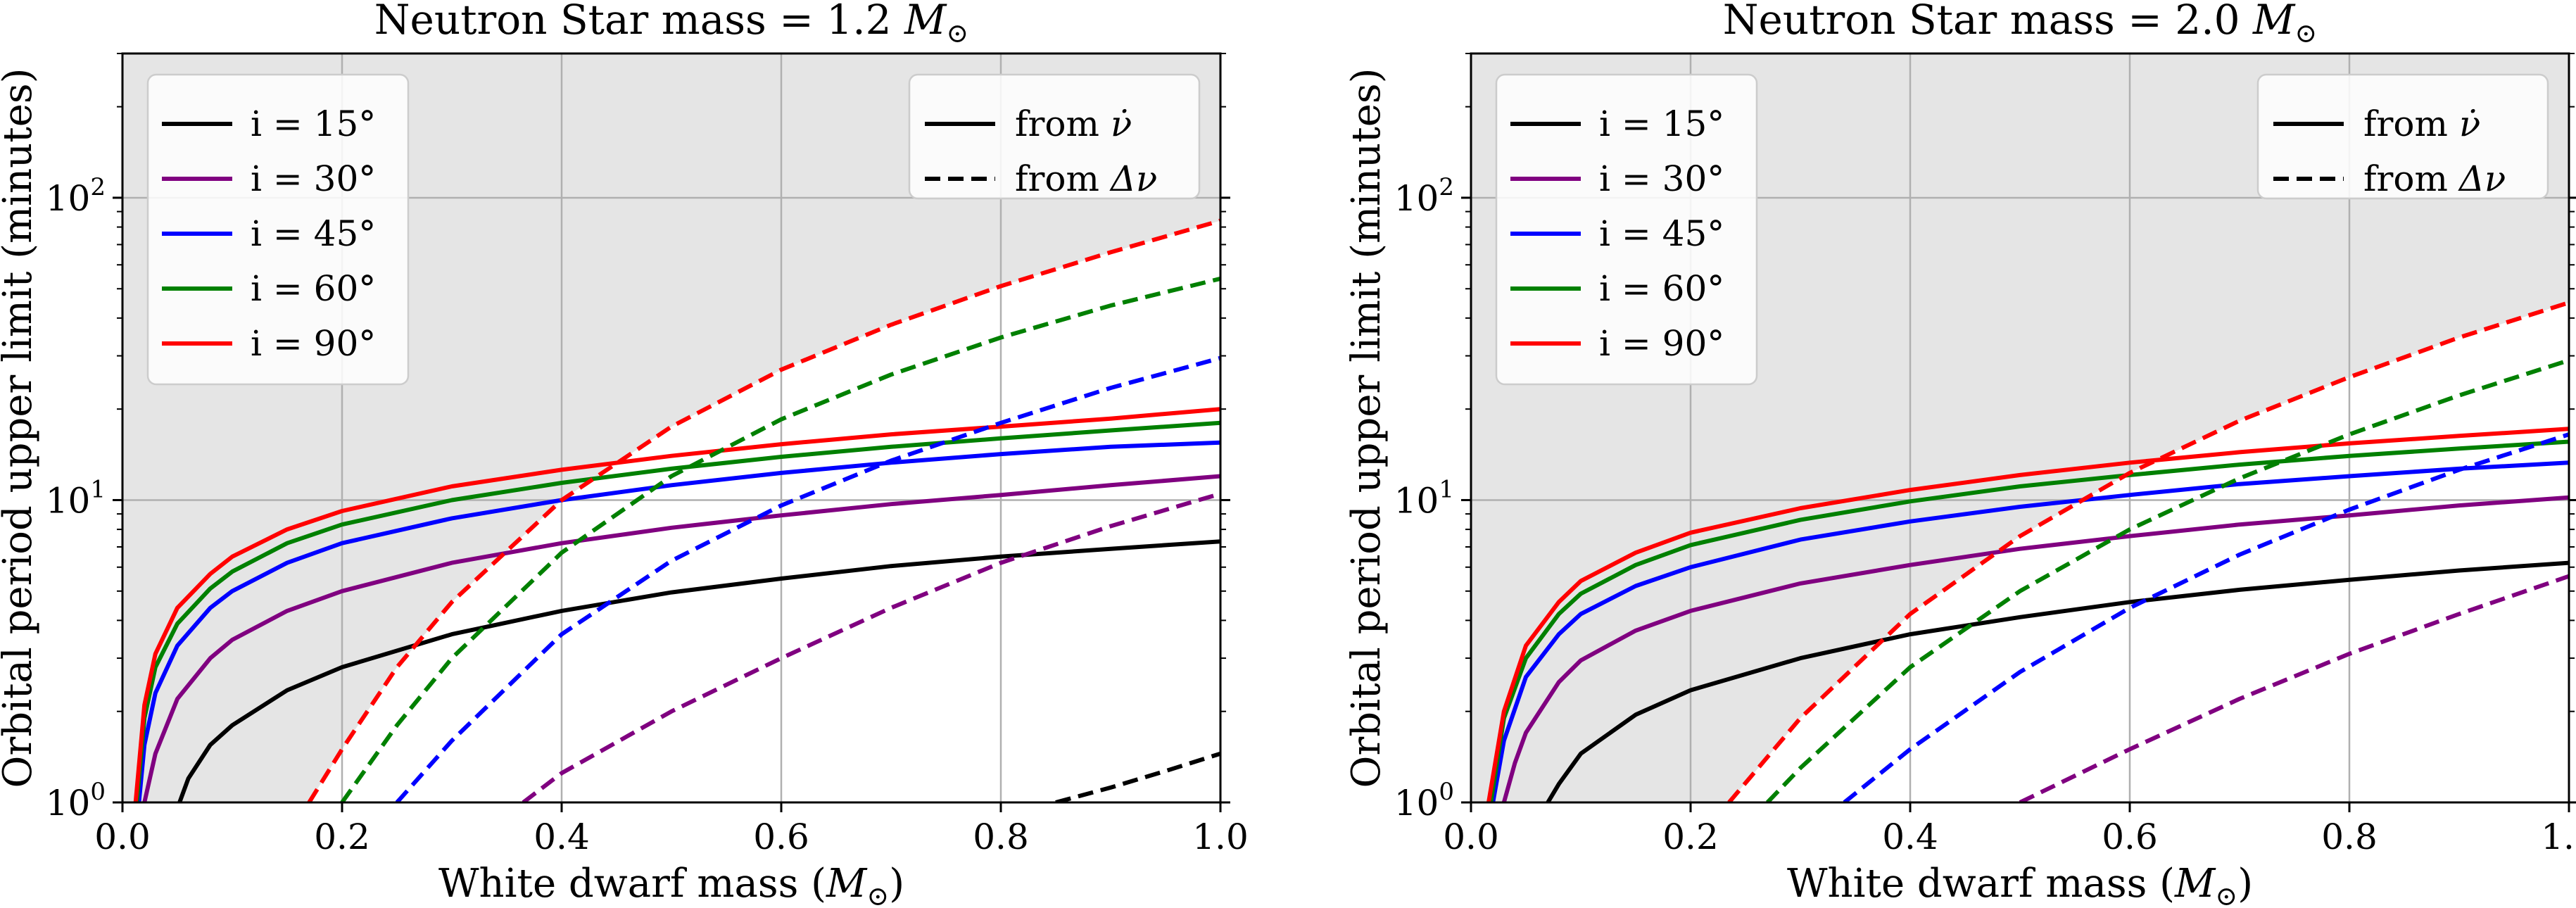 The image size is (2576, 908). I want to click on chart-title: Neutron Star mass = 2.0 M⊙, so click(2020, 25).